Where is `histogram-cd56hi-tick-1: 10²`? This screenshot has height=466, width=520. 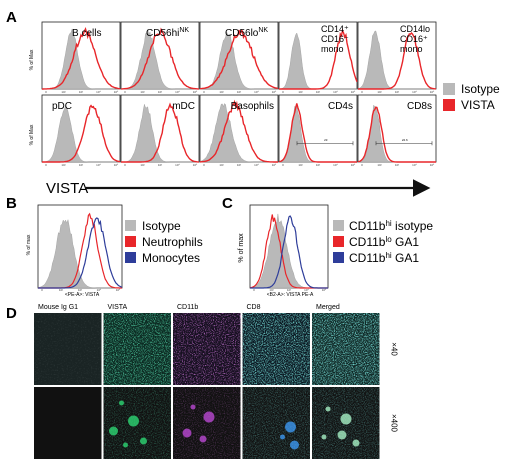 histogram-cd56hi-tick-1: 10² is located at coordinates (142, 92).